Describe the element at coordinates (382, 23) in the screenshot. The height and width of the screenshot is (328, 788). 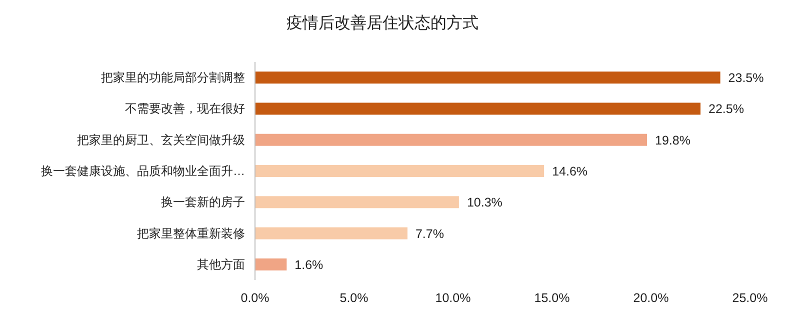
I see `chart-title: 疫情后改善居住状态的方式` at that location.